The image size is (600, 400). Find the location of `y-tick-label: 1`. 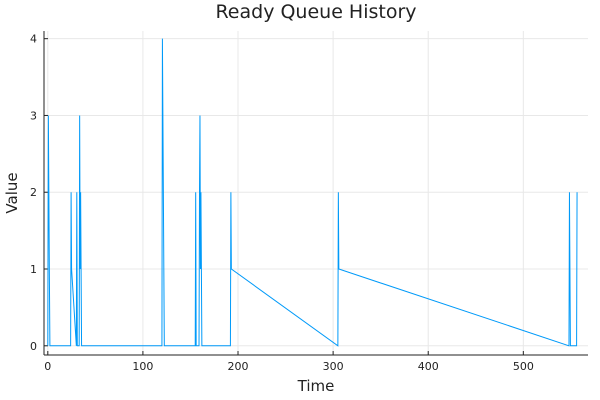

y-tick-label: 1 is located at coordinates (33, 269).